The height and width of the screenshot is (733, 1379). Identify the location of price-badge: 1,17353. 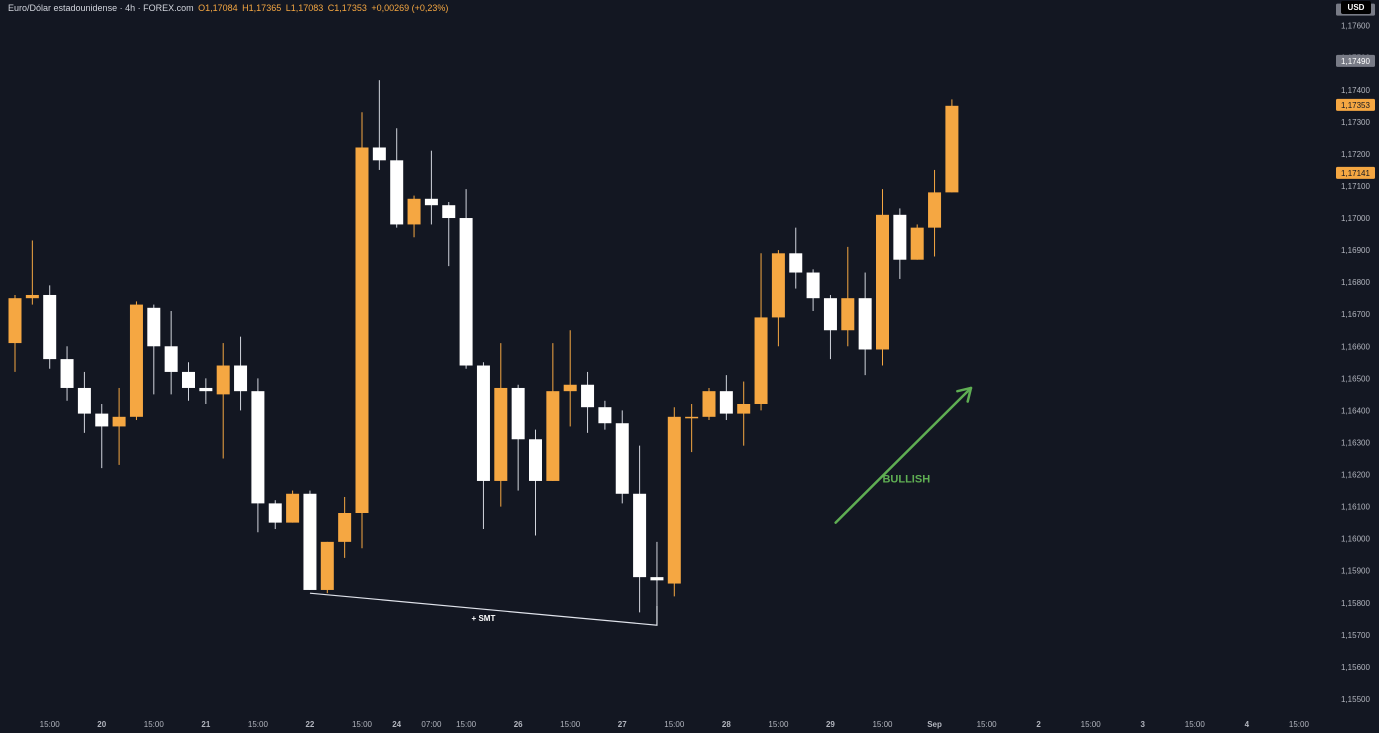
(1355, 104).